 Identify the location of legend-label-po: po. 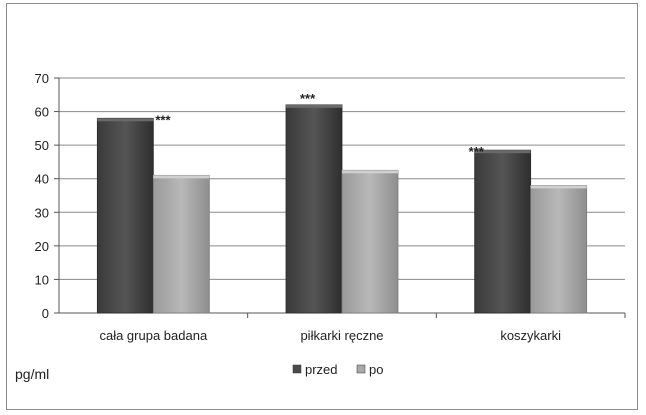
(376, 369).